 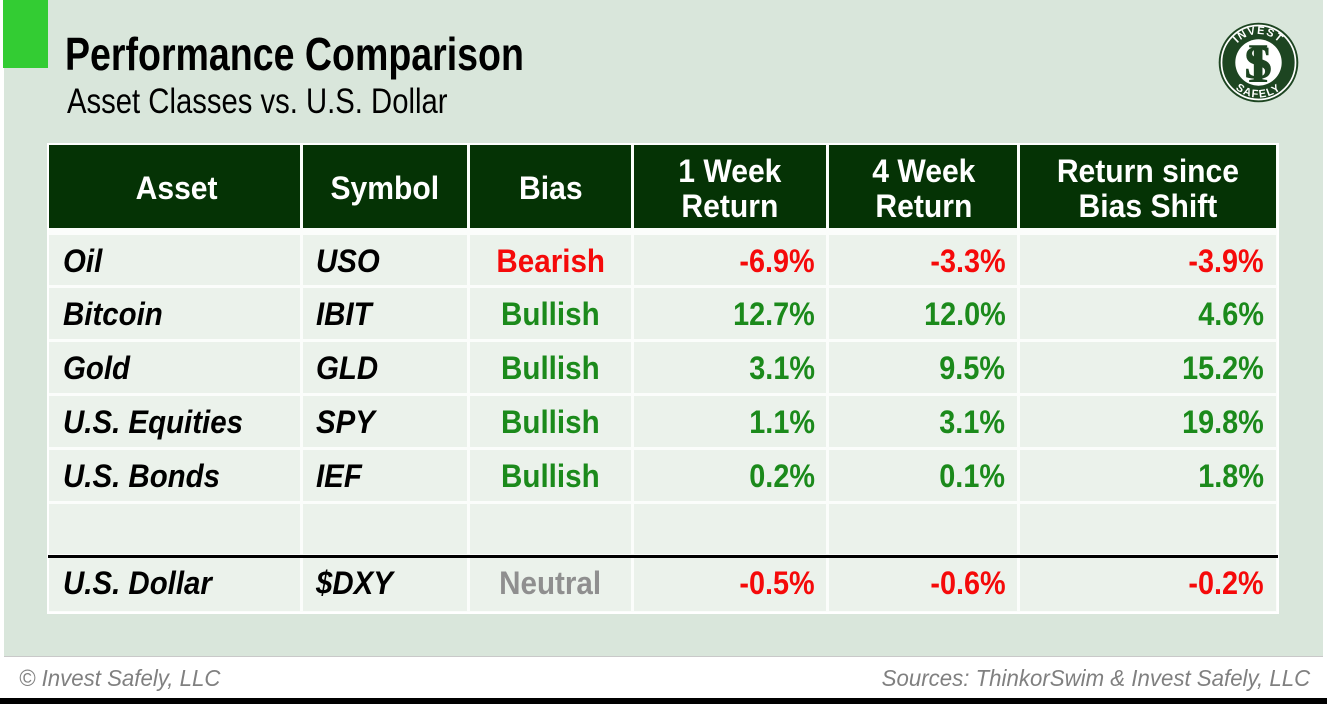 I want to click on svg-text: SAFELY, so click(x=1259, y=90).